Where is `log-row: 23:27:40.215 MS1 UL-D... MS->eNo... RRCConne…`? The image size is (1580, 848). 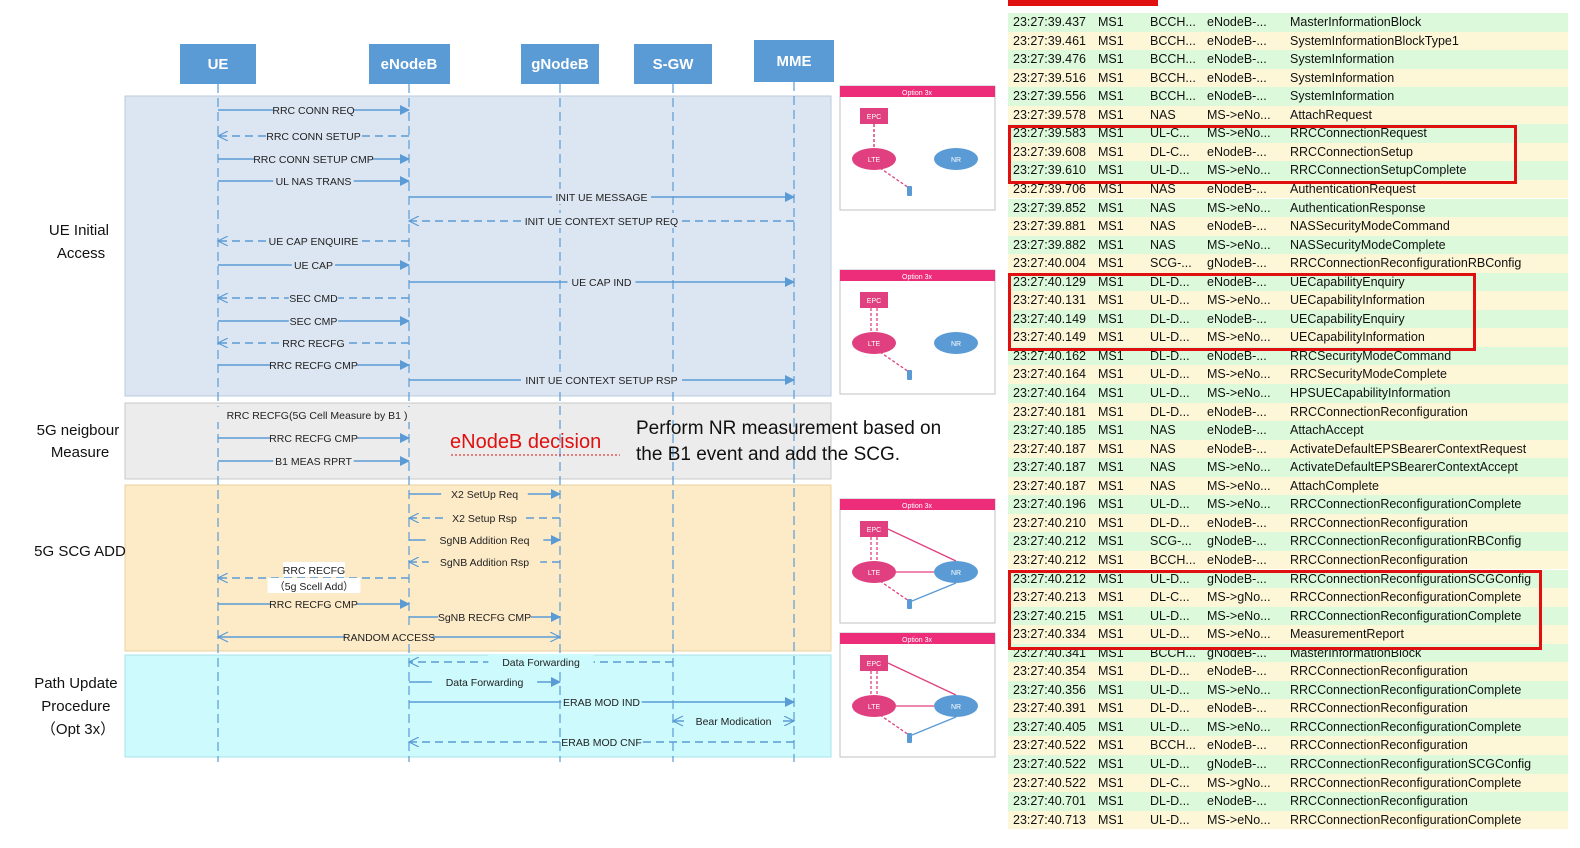 log-row: 23:27:40.215 MS1 UL-D... MS->eNo... RRCConne… is located at coordinates (1288, 616).